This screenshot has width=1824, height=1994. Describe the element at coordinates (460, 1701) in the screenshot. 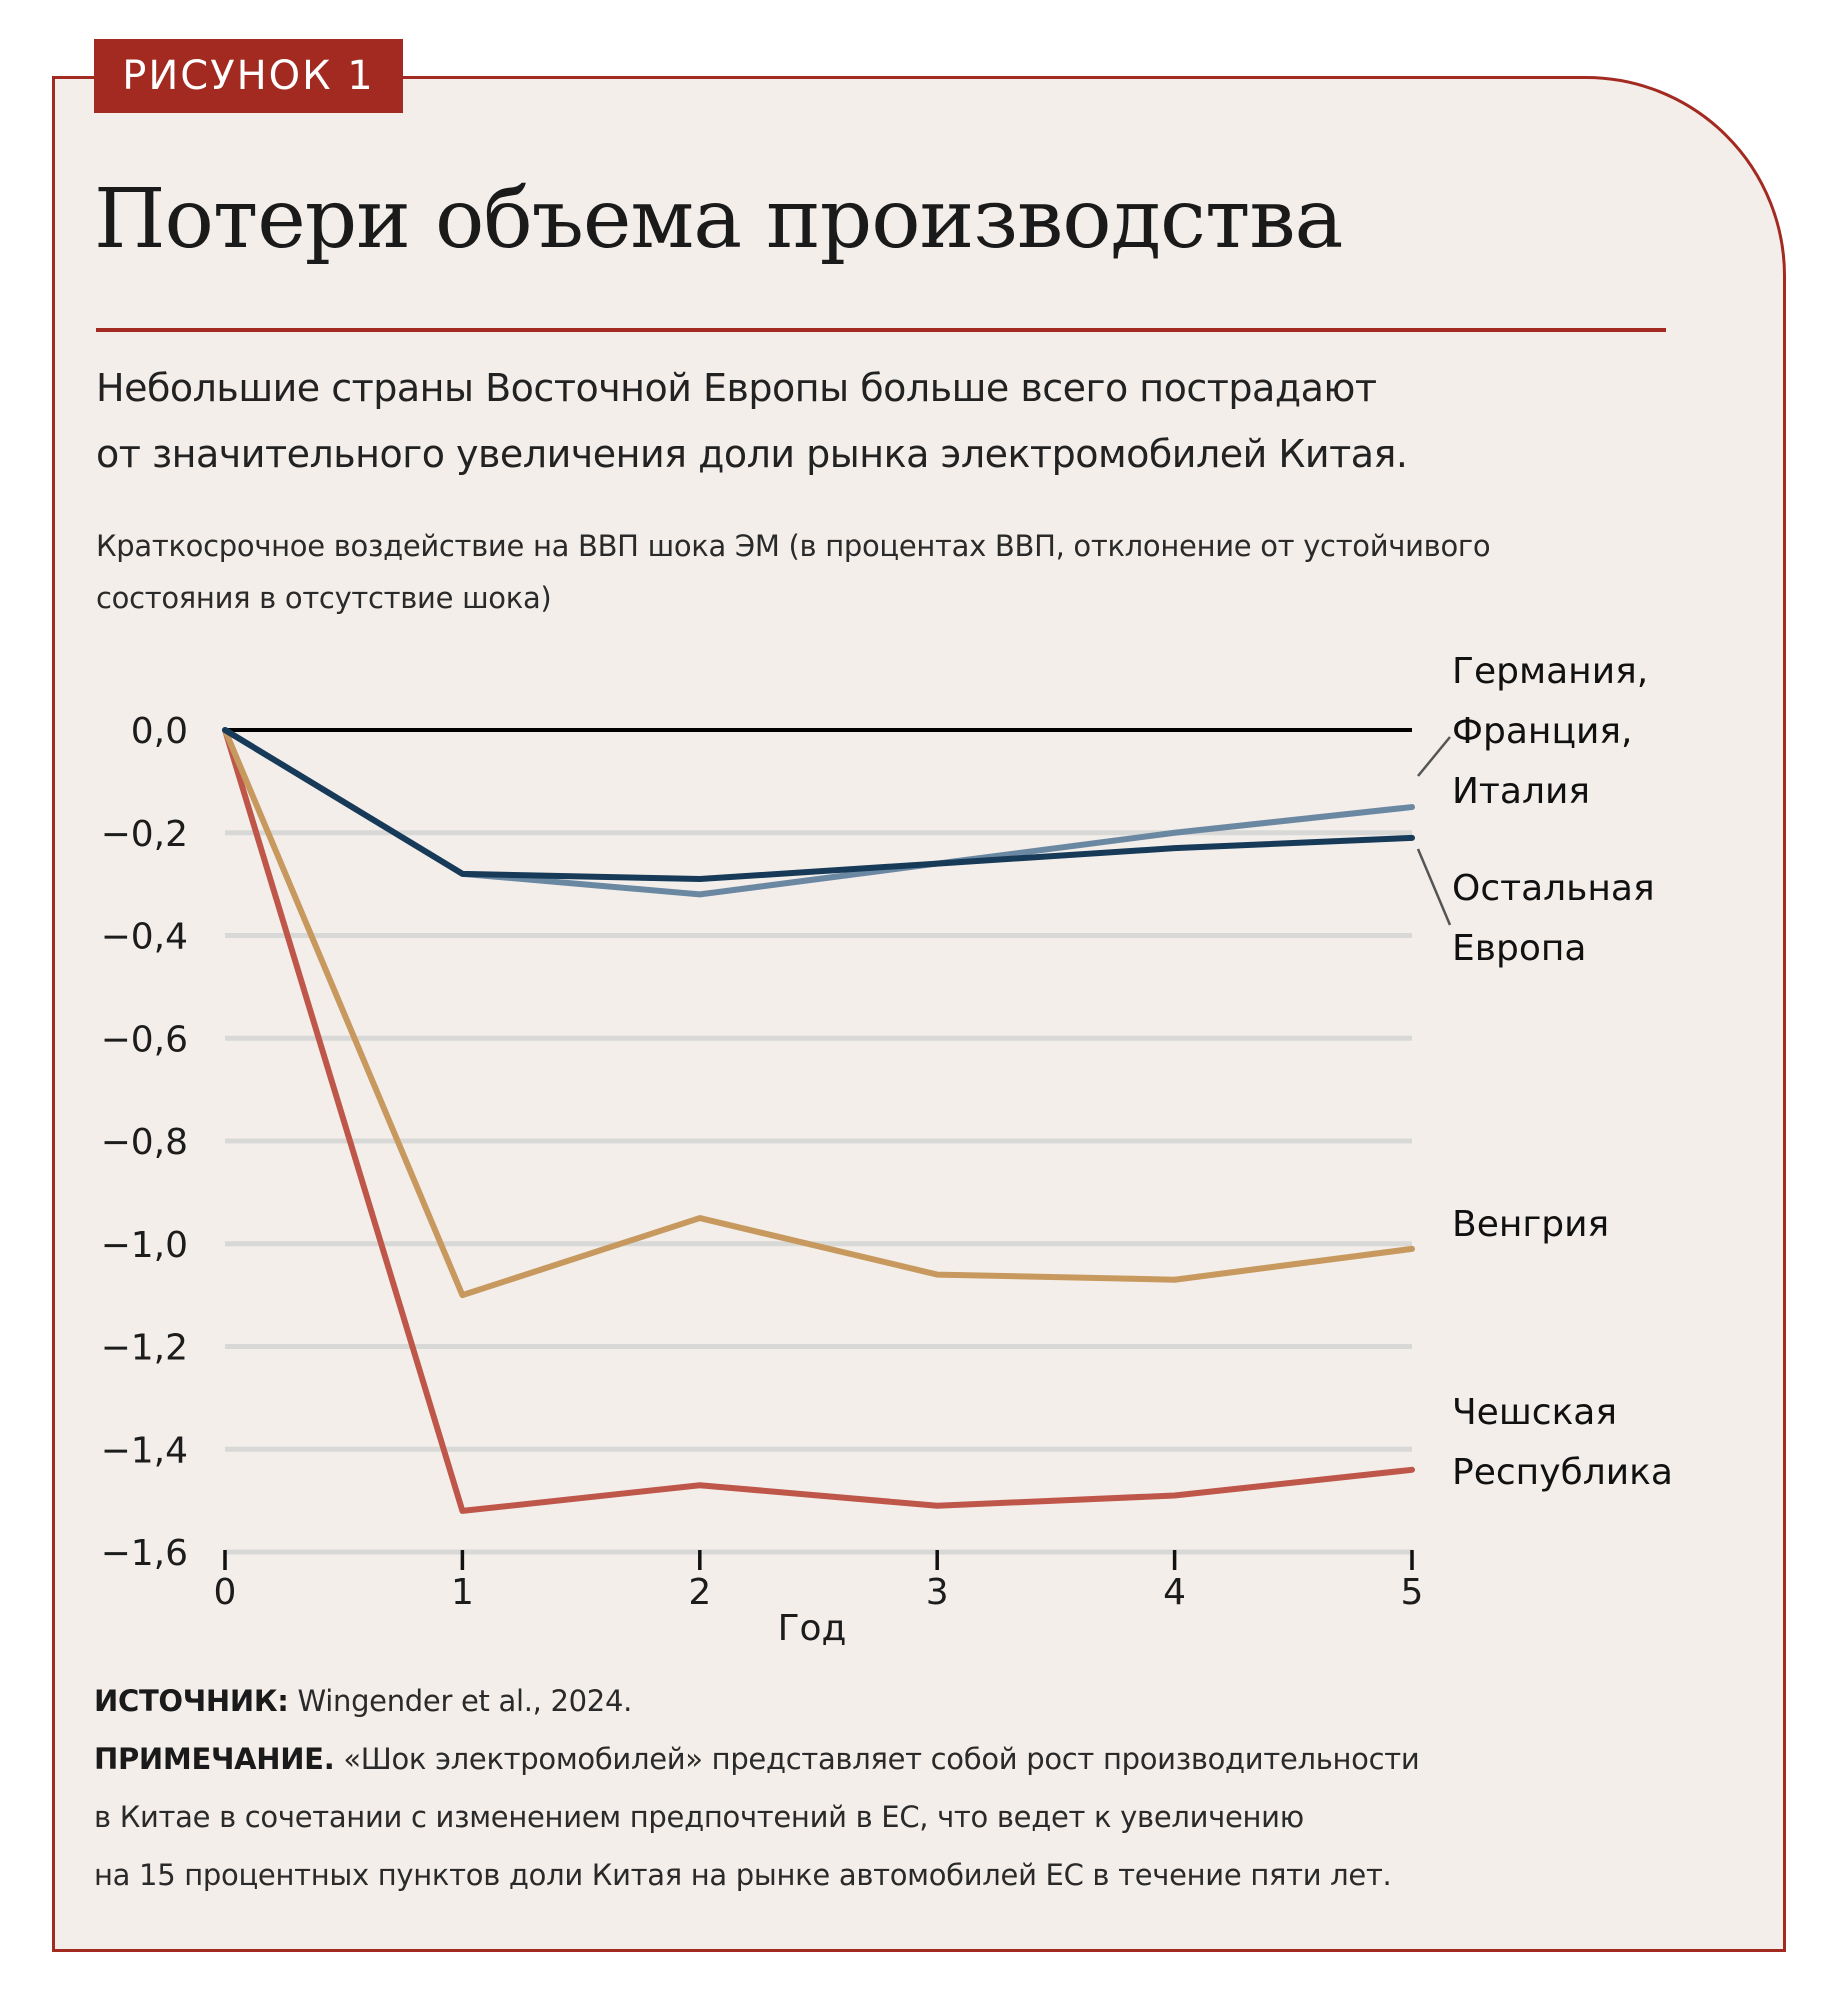

I see `source-text: Wingender et al., 2024.` at that location.